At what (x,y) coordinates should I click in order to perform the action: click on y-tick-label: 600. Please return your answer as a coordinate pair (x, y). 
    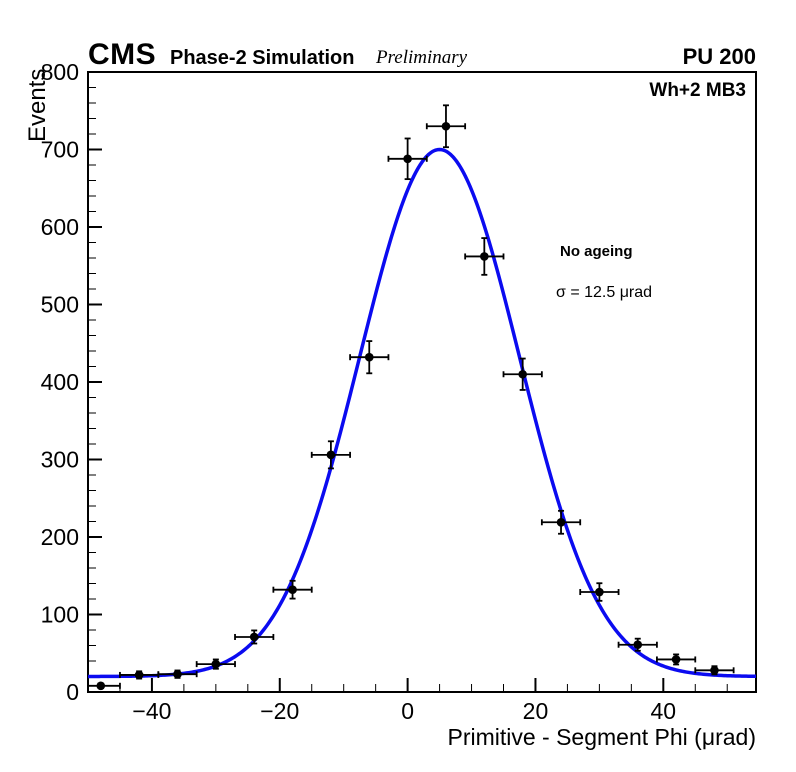
    Looking at the image, I should click on (60, 227).